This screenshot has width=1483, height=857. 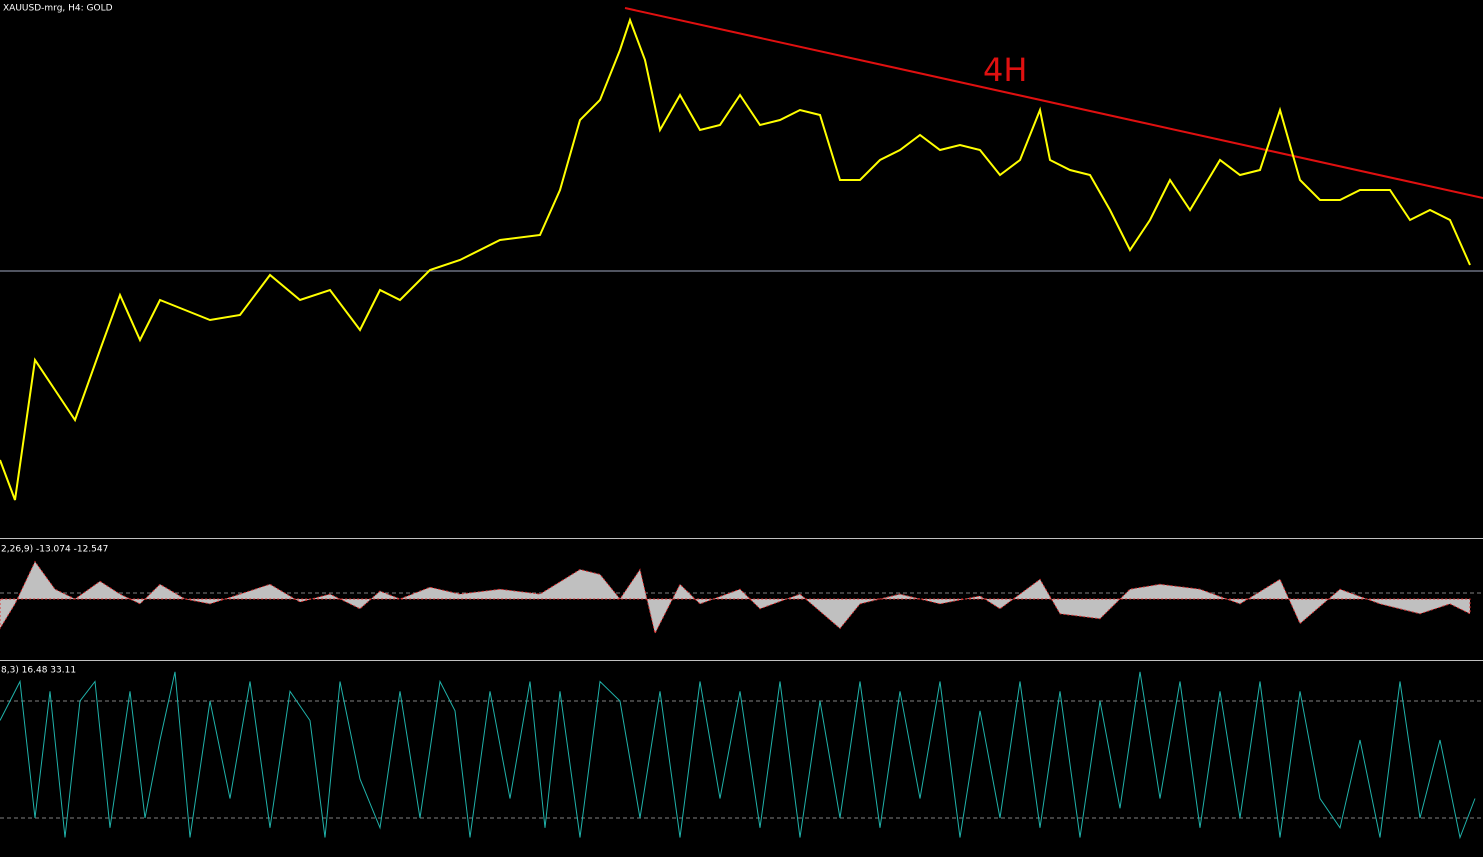 I want to click on histogram-area, so click(x=735, y=597).